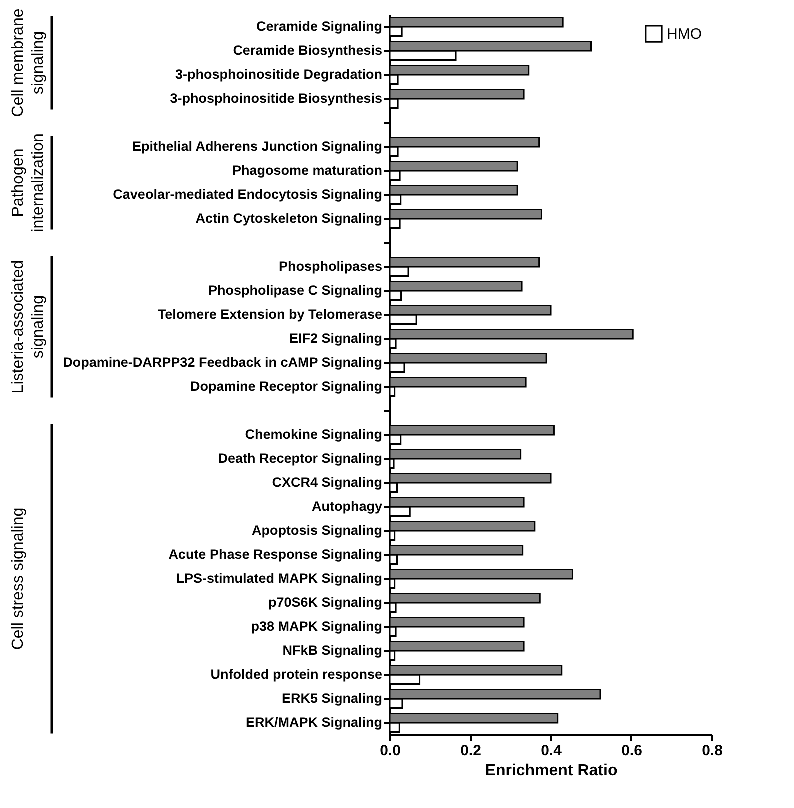 The image size is (794, 808). Describe the element at coordinates (632, 751) in the screenshot. I see `x-tick-label: 0.6` at that location.